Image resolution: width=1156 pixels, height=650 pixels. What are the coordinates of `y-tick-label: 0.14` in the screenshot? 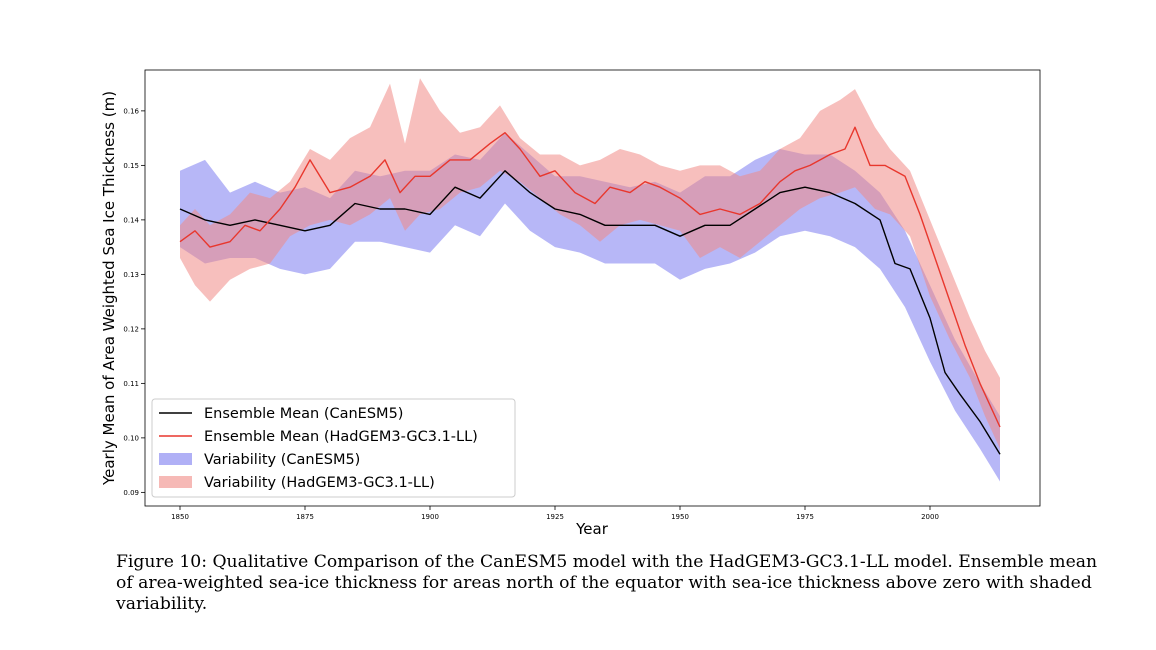 It's located at (131, 220).